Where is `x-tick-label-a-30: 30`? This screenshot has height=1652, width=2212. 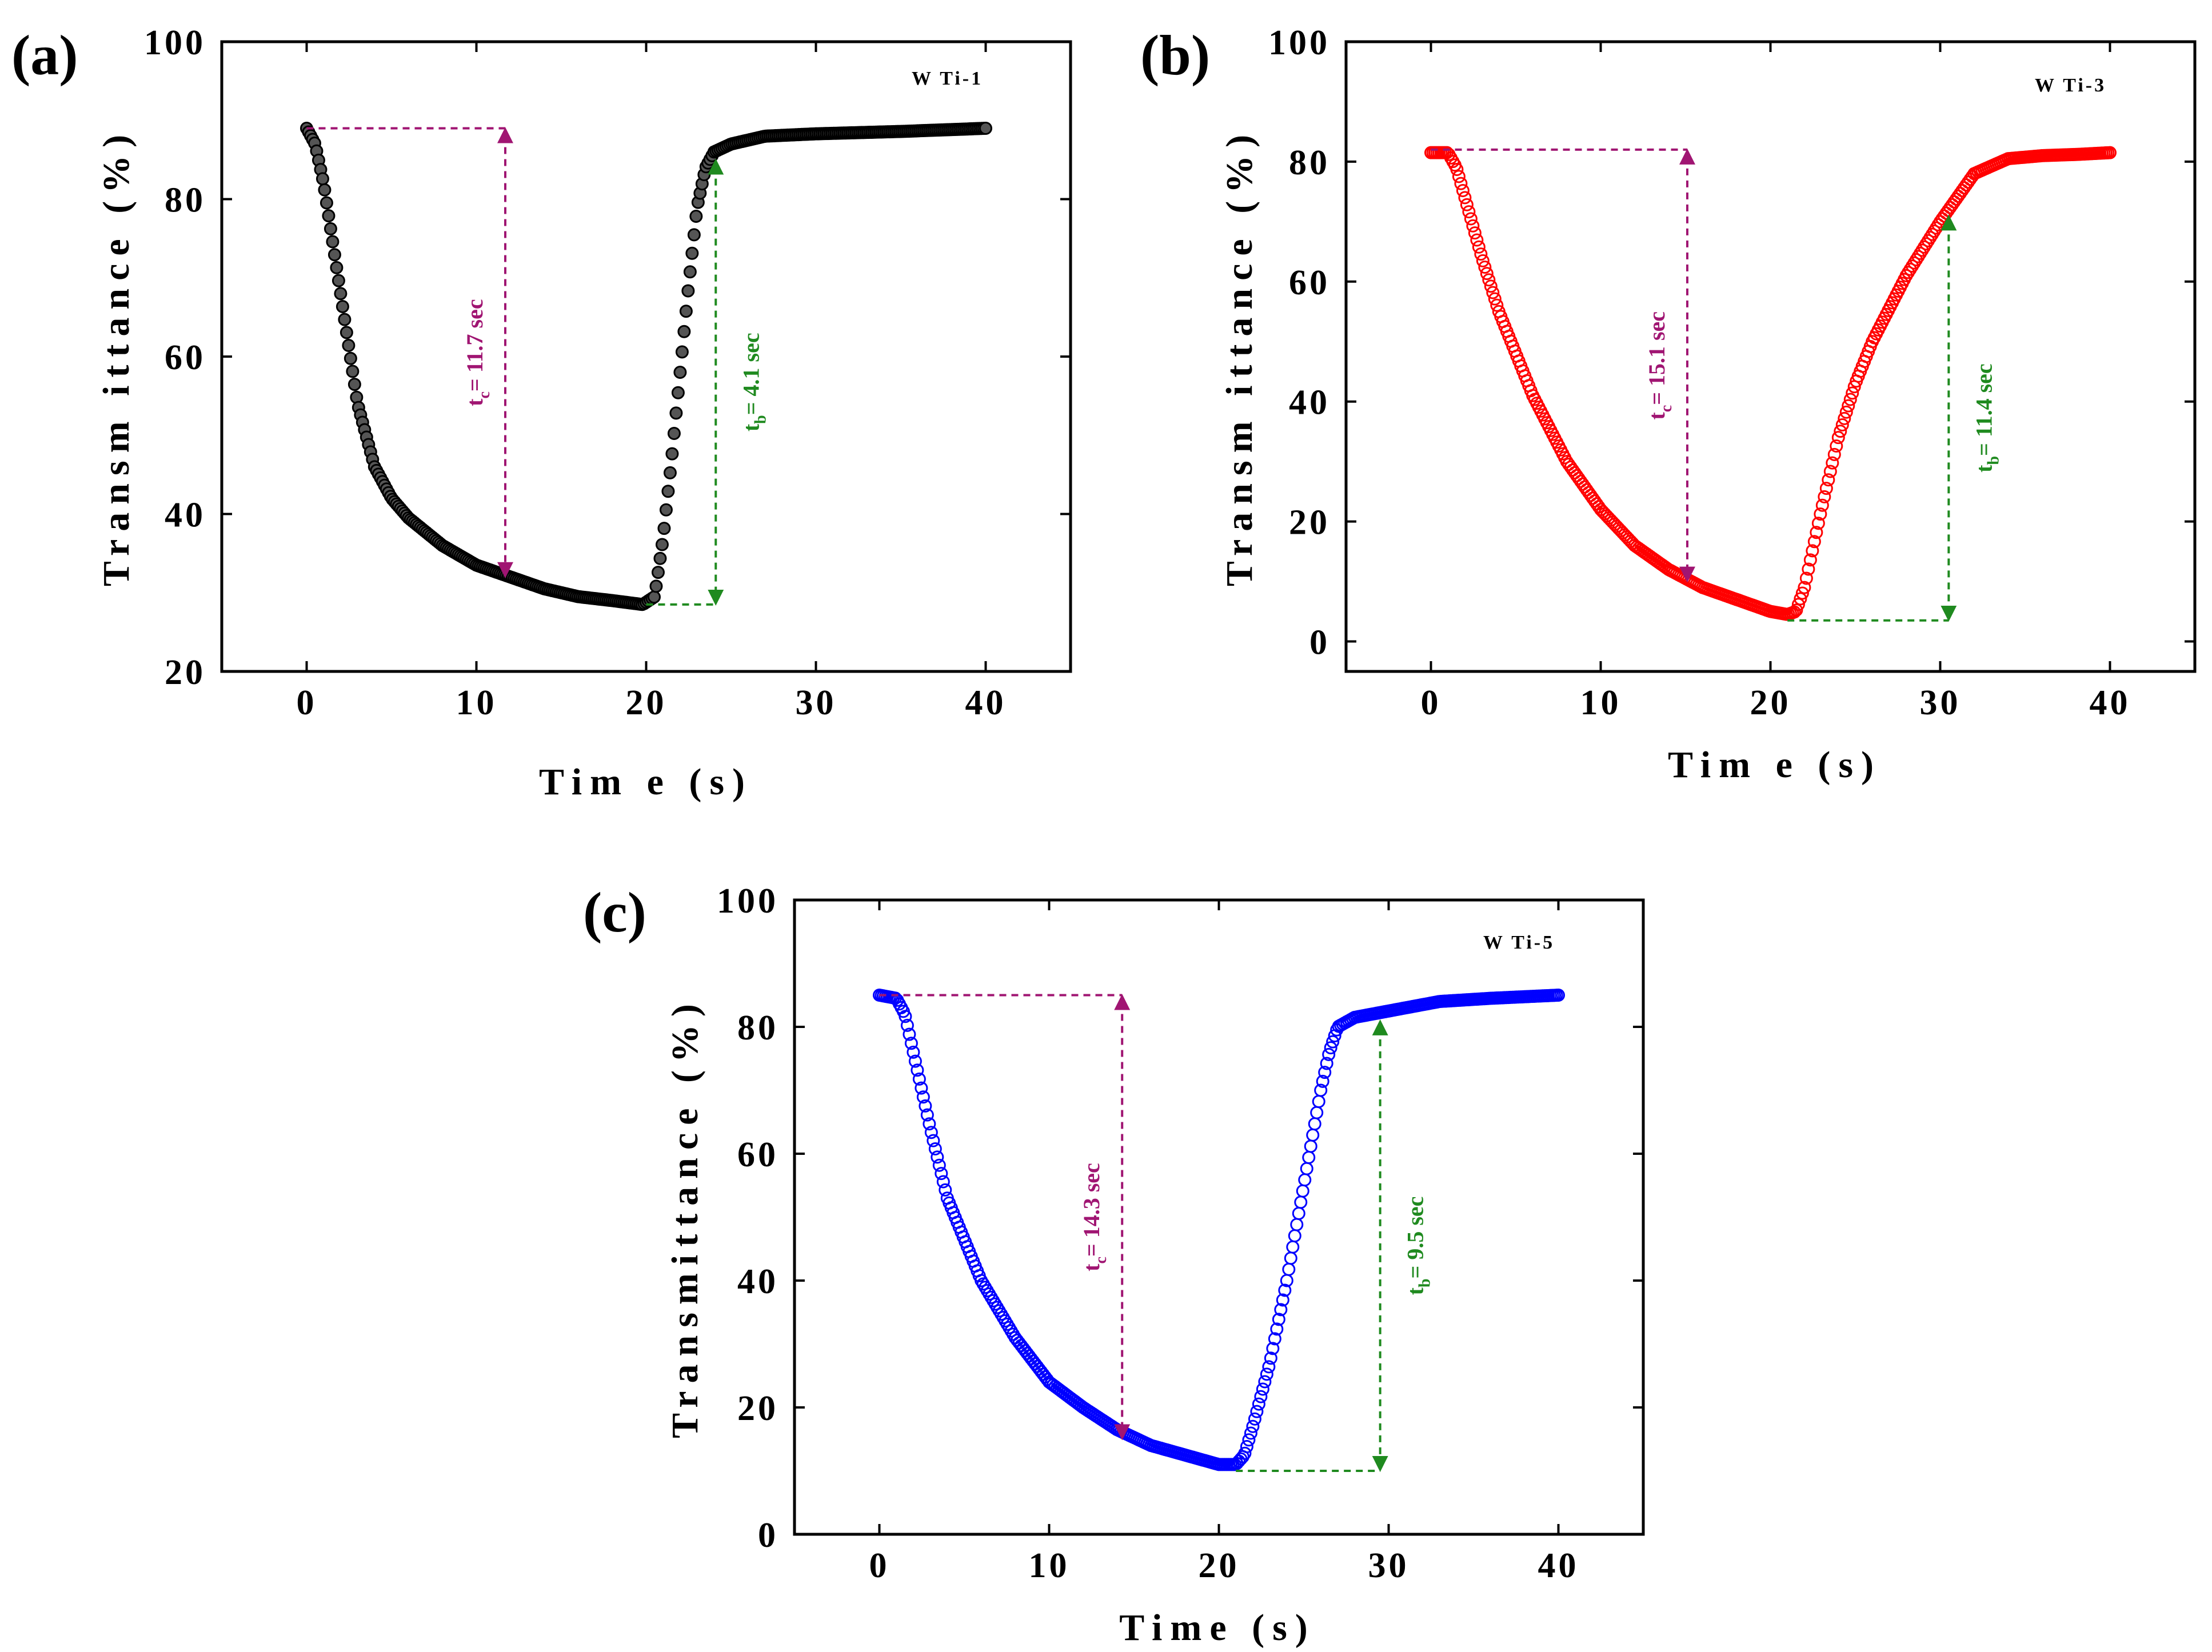
x-tick-label-a-30: 30 is located at coordinates (816, 702).